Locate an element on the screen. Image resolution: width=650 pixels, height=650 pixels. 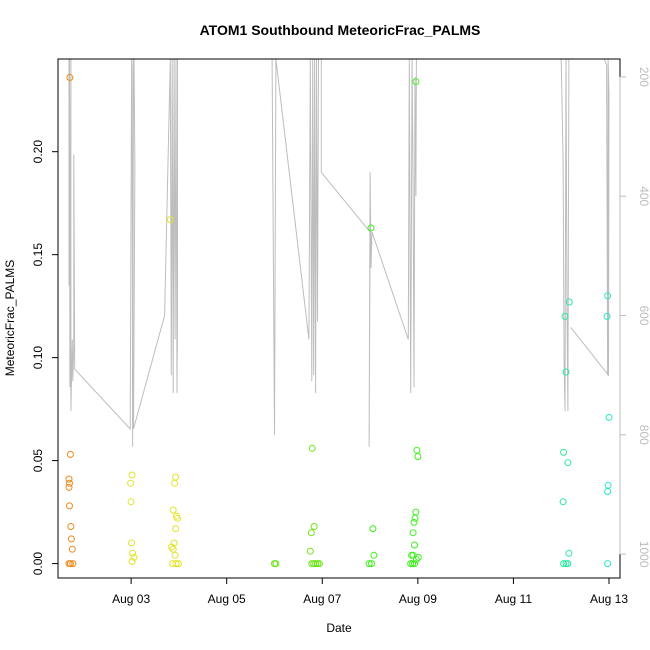
x-tick-label: Aug 09 is located at coordinates (418, 599).